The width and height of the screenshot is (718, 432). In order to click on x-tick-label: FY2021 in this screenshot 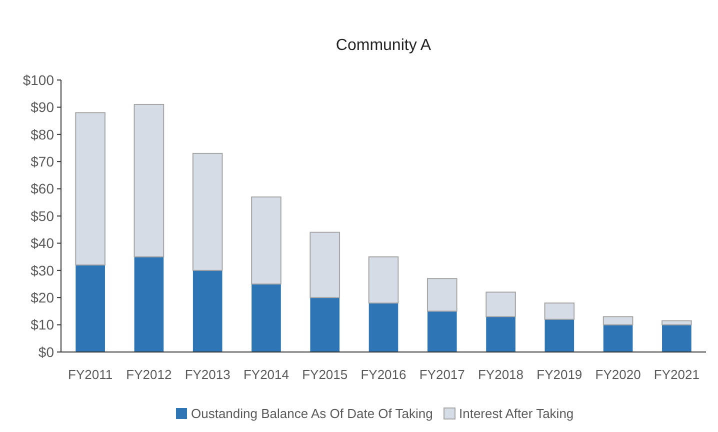, I will do `click(677, 374)`.